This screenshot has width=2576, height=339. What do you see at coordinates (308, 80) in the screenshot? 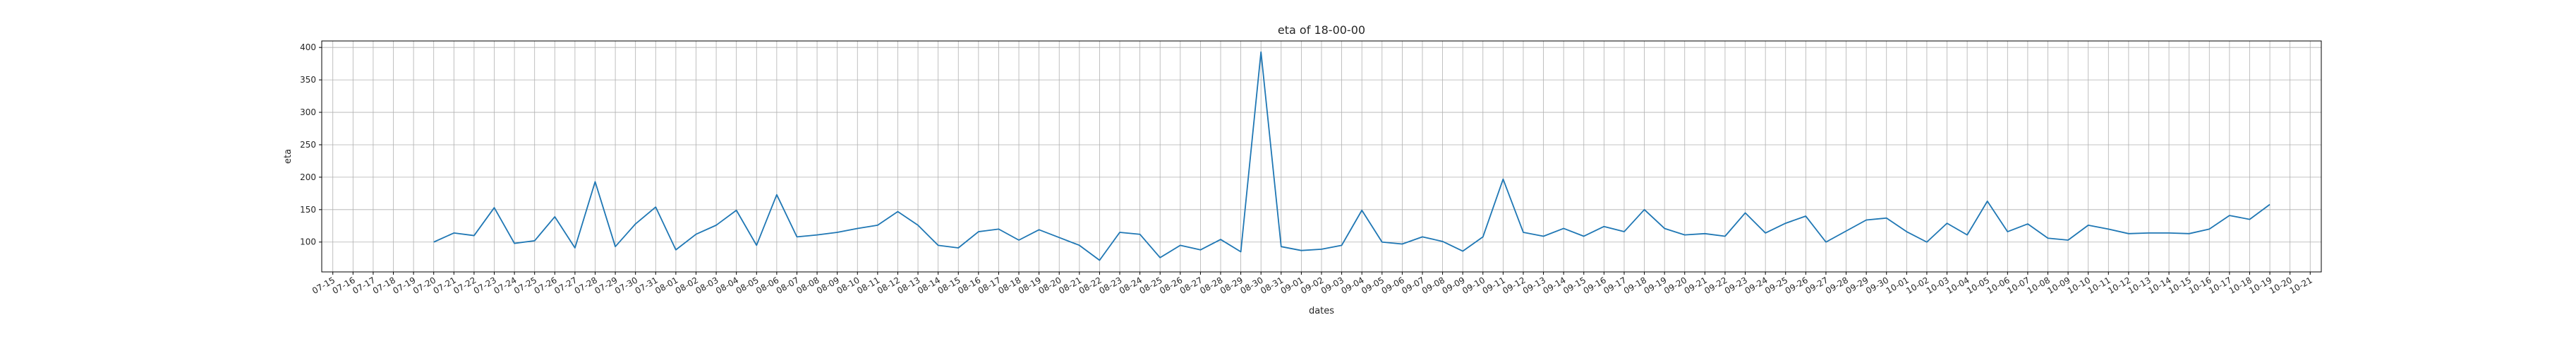
I see `y-tick-label: 350` at bounding box center [308, 80].